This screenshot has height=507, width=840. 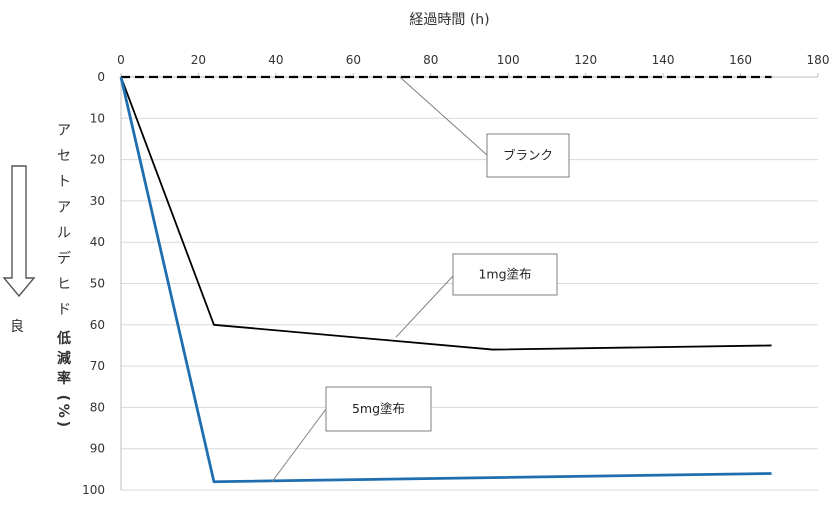 I want to click on y-tick-label-10: 10, so click(x=97, y=118).